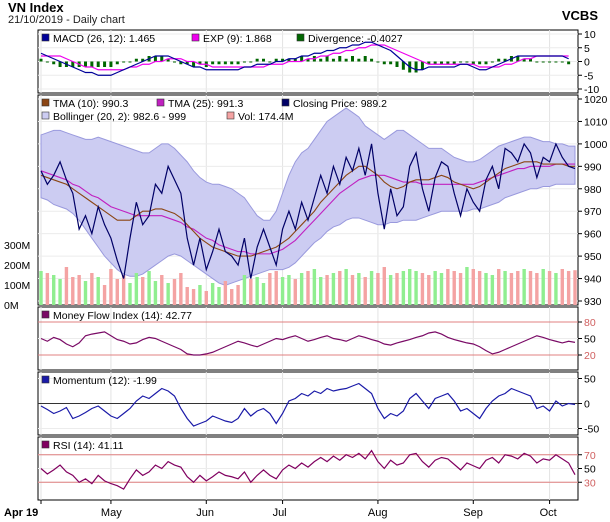 The height and width of the screenshot is (522, 610). Describe the element at coordinates (593, 302) in the screenshot. I see `y-tick-label: 930` at that location.